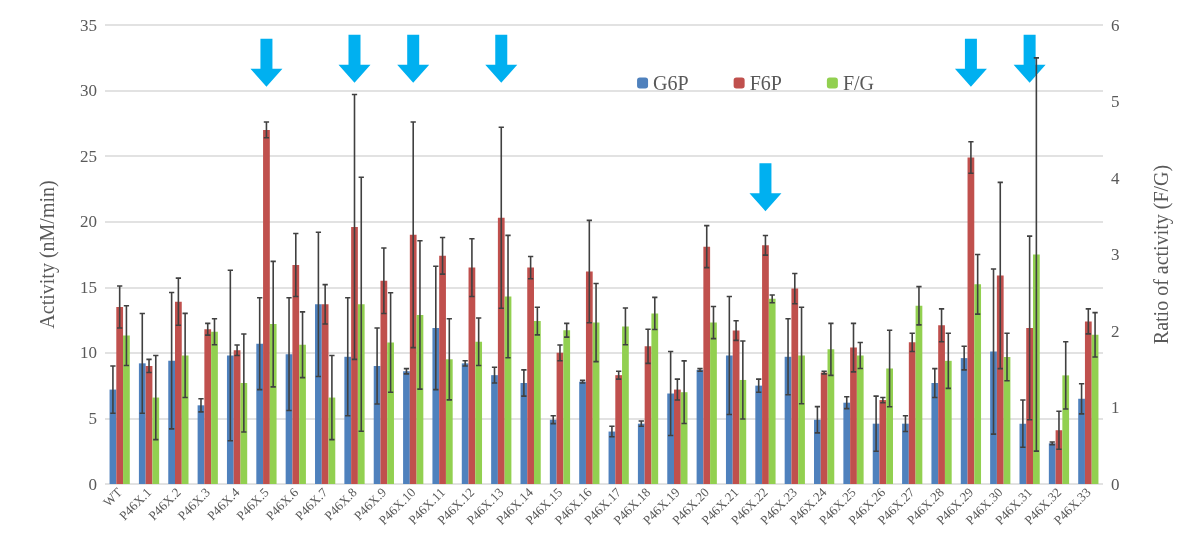 This screenshot has width=1179, height=552. What do you see at coordinates (1161, 254) in the screenshot?
I see `y2-axis-title: Ratio of activity (F/G)` at bounding box center [1161, 254].